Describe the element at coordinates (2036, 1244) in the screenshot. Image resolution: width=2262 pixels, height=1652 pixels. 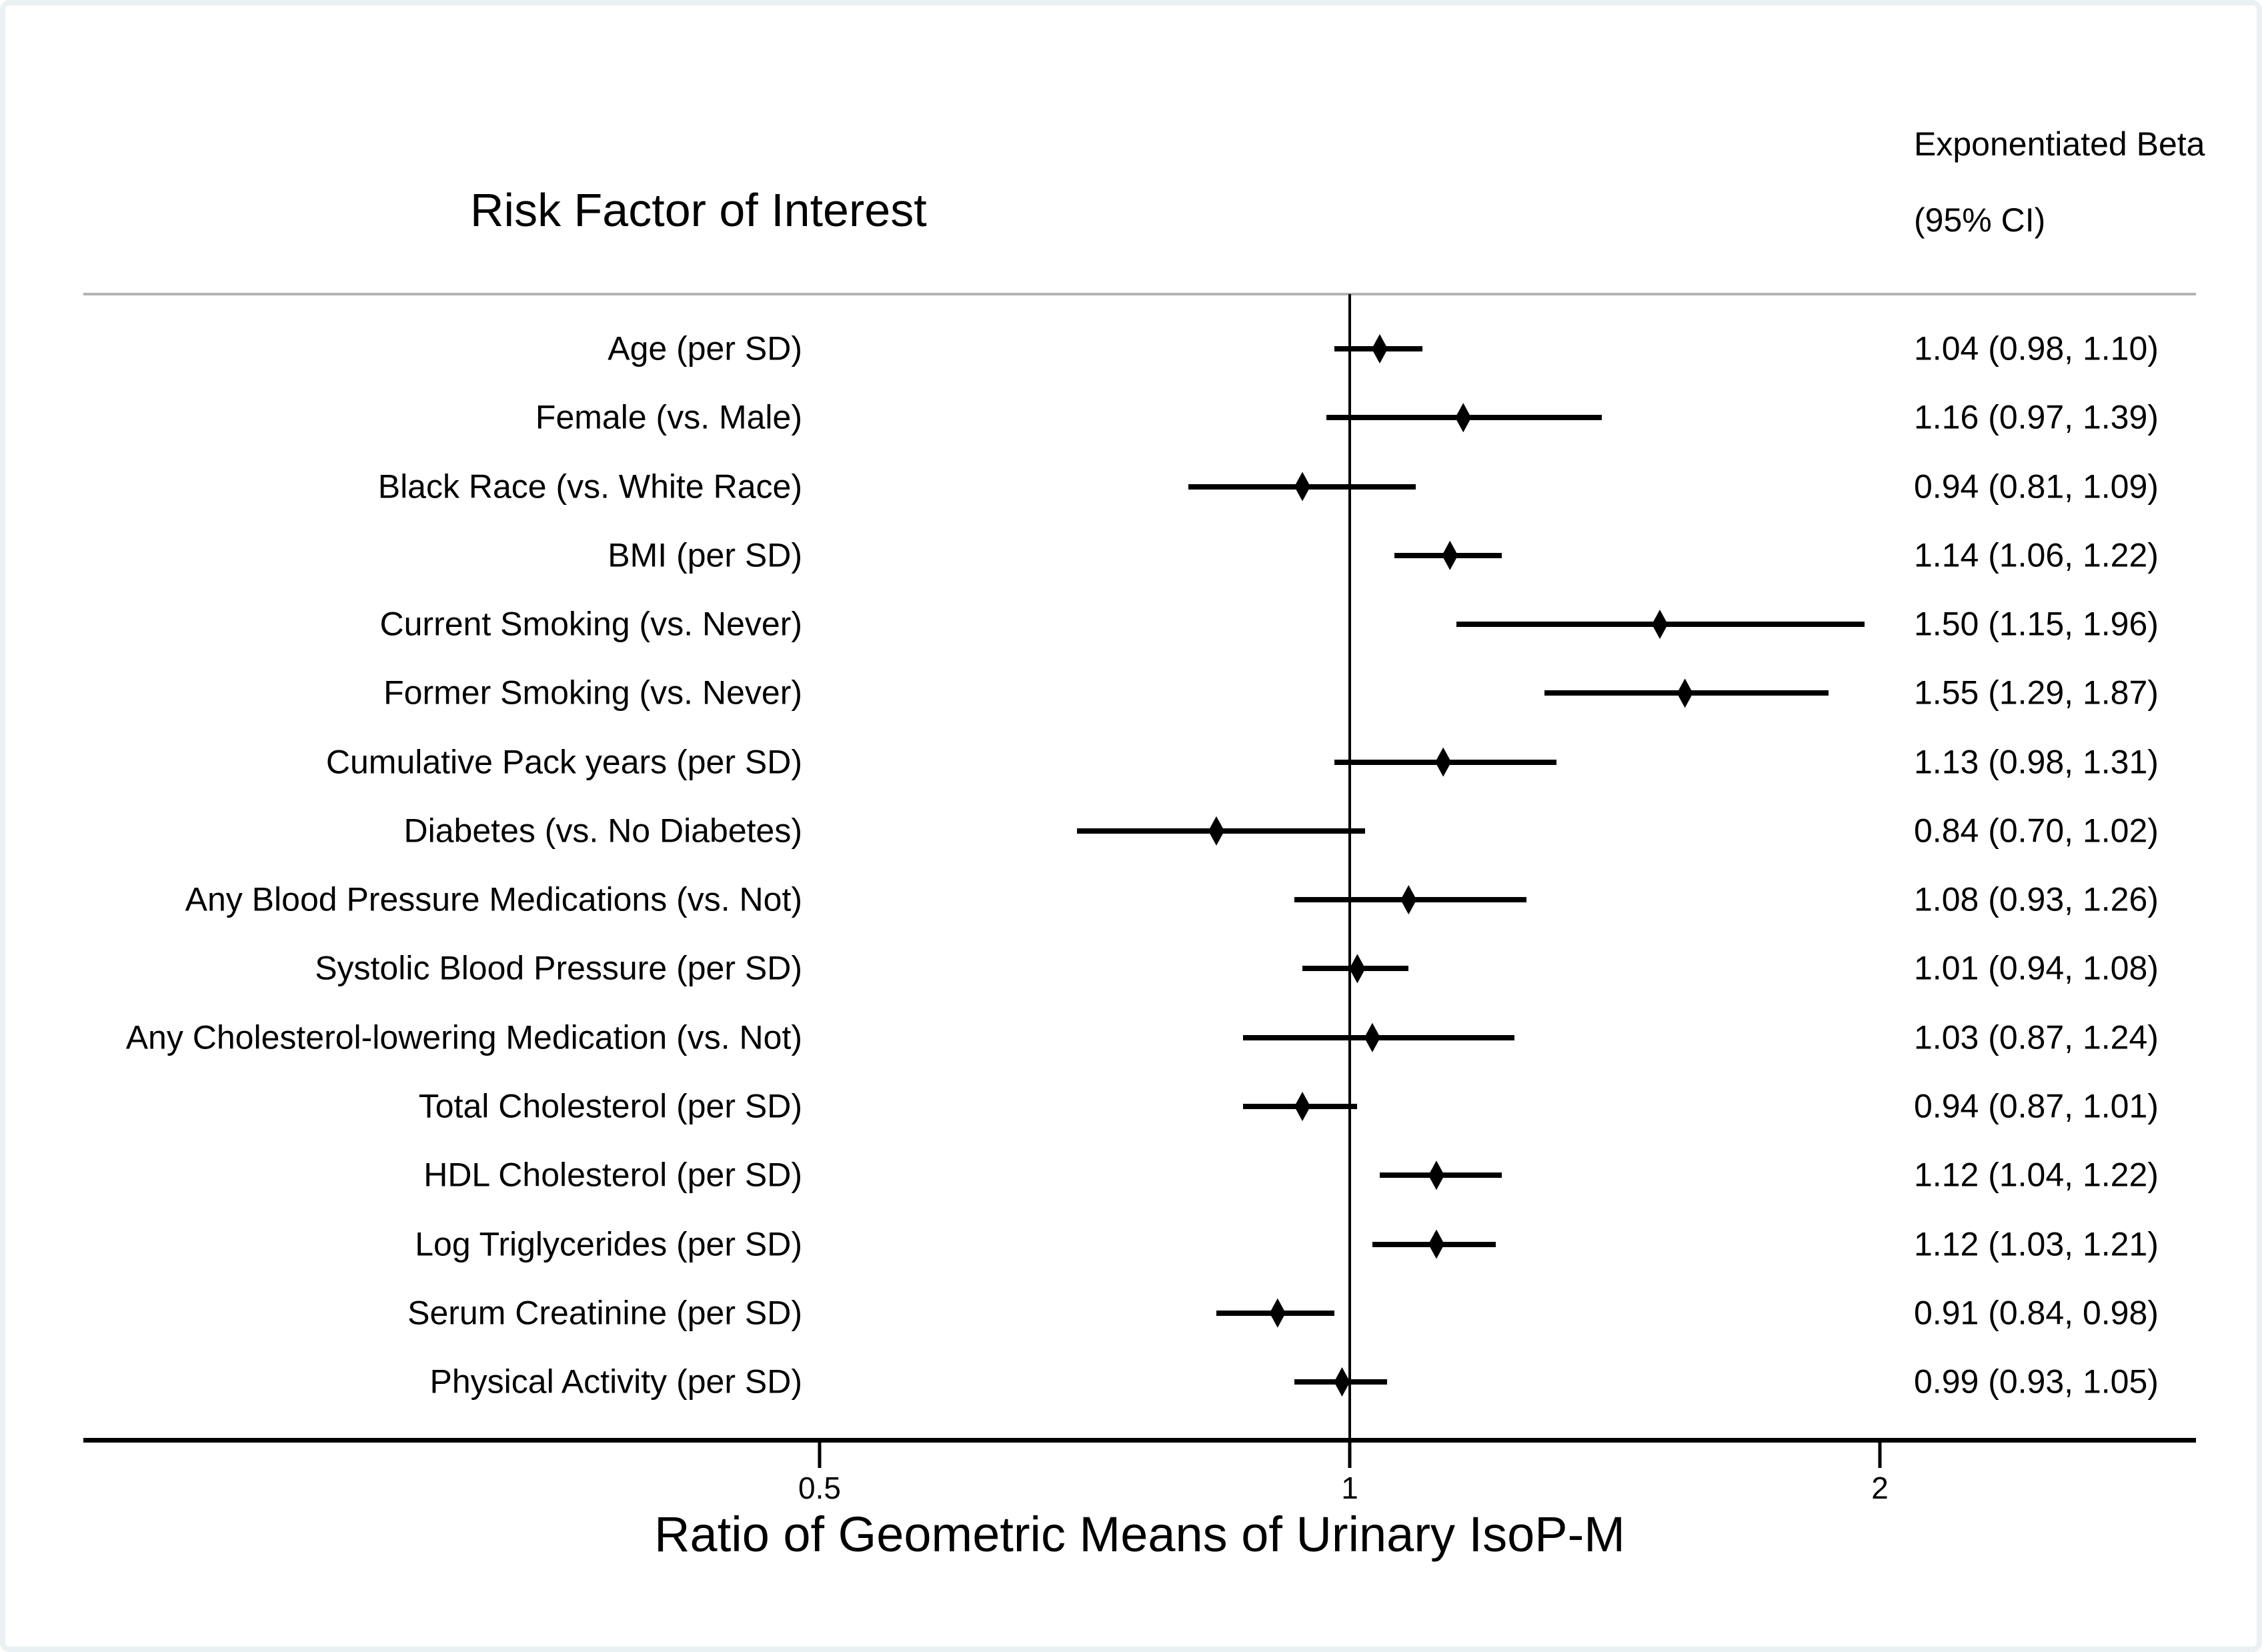
I see `row-estimate-text: 1.12 (1.03, 1.21)` at that location.